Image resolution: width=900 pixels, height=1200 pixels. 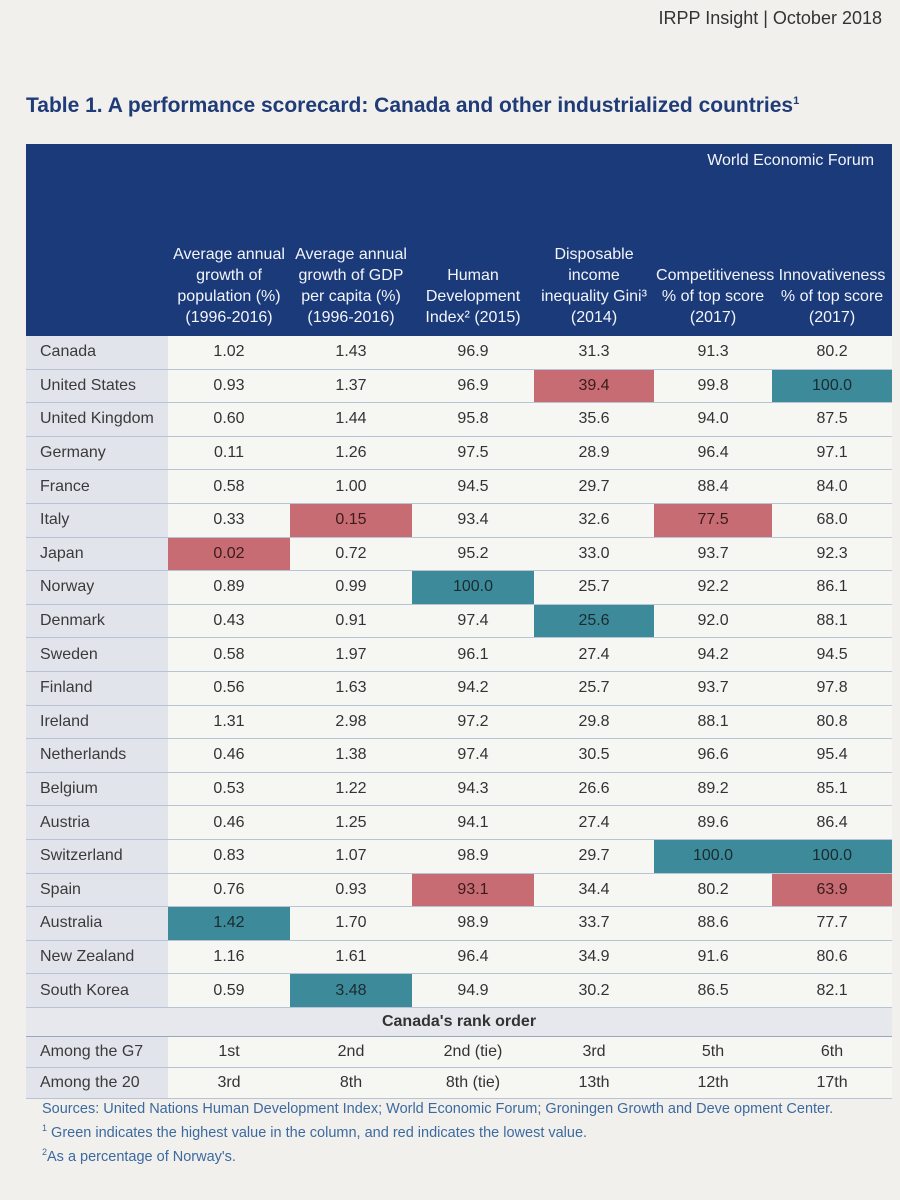 I want to click on value-cell: 80.2, so click(x=832, y=353).